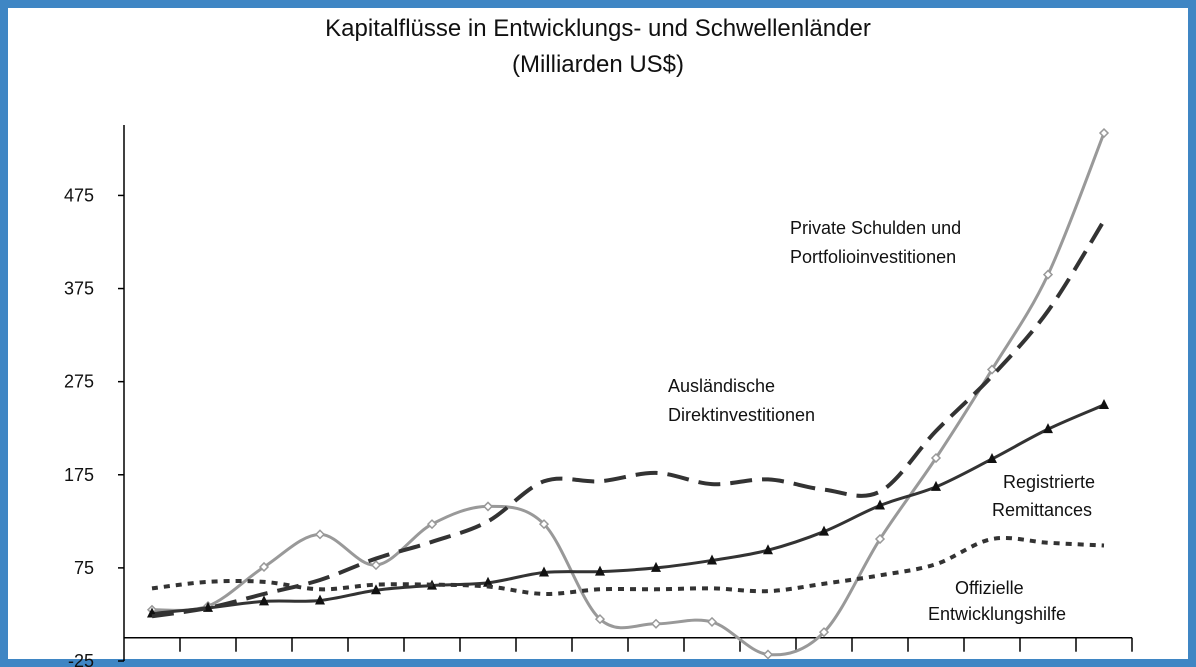 Image resolution: width=1196 pixels, height=667 pixels. What do you see at coordinates (989, 588) in the screenshot?
I see `annotation: Offizielle` at bounding box center [989, 588].